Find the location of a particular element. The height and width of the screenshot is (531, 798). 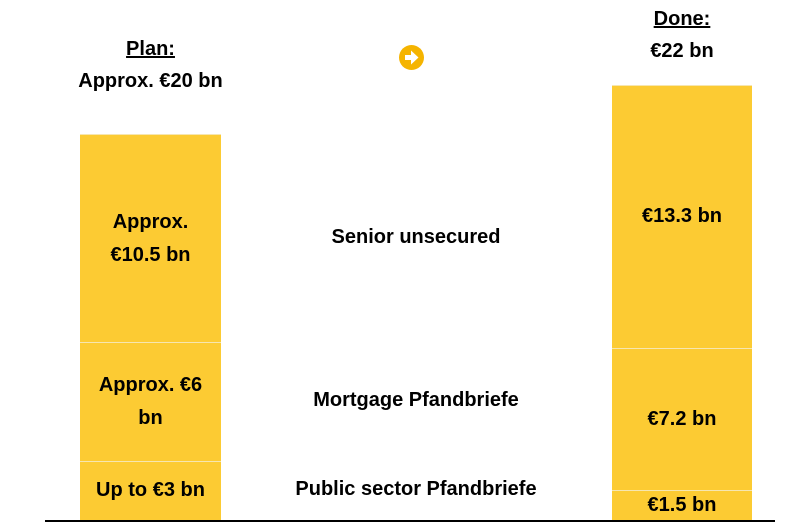

series-label: Senior unsecured is located at coordinates (416, 237).